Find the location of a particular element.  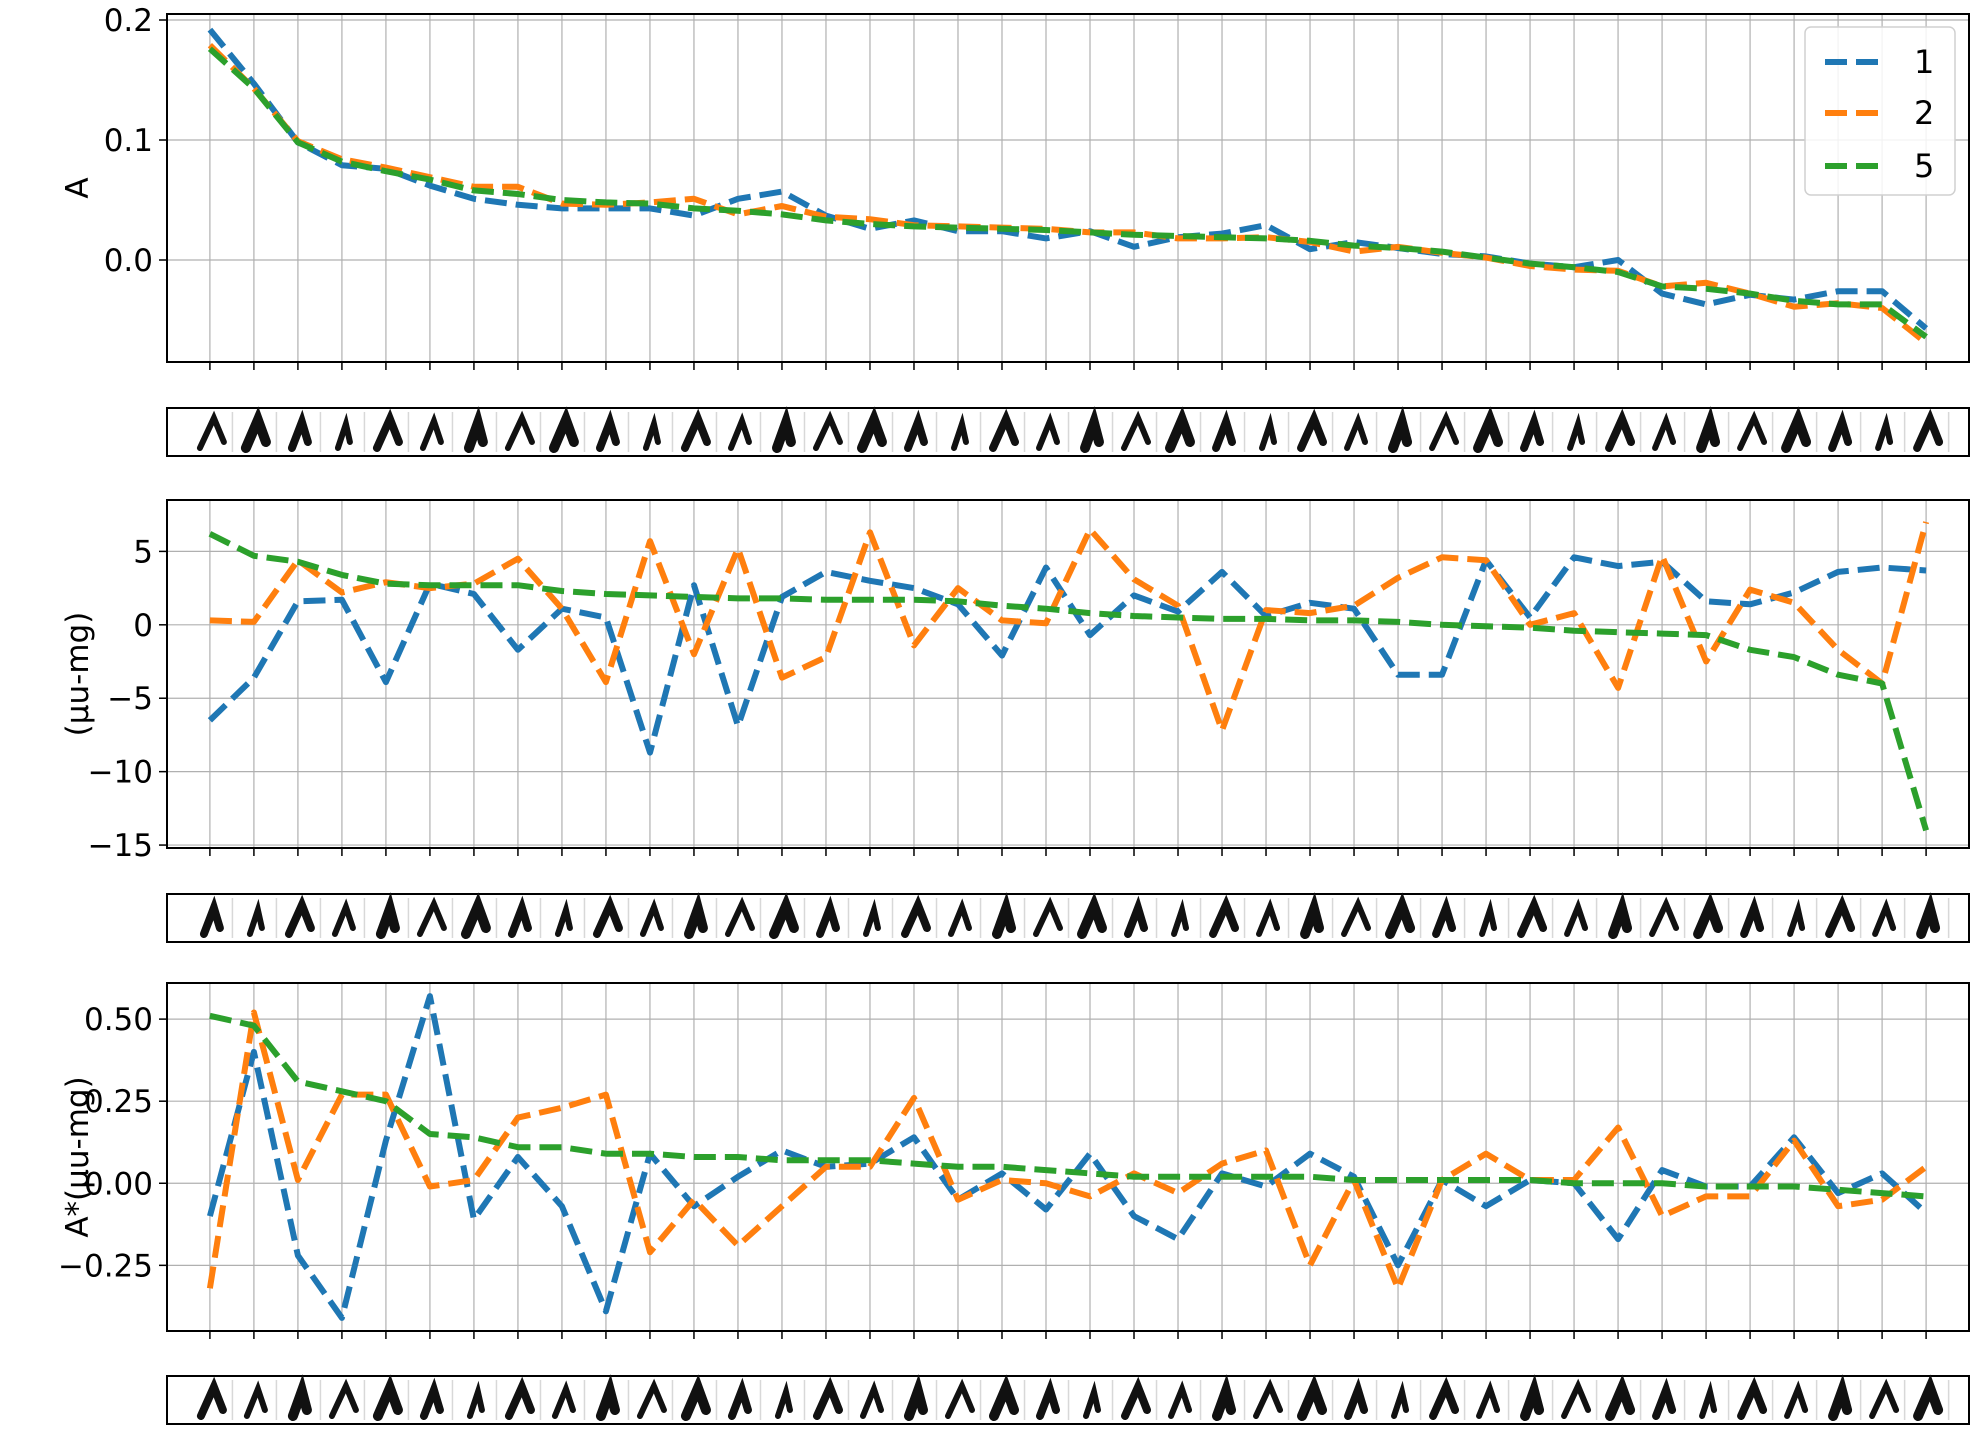

y-tick-label: 0.1 is located at coordinates (128, 141).